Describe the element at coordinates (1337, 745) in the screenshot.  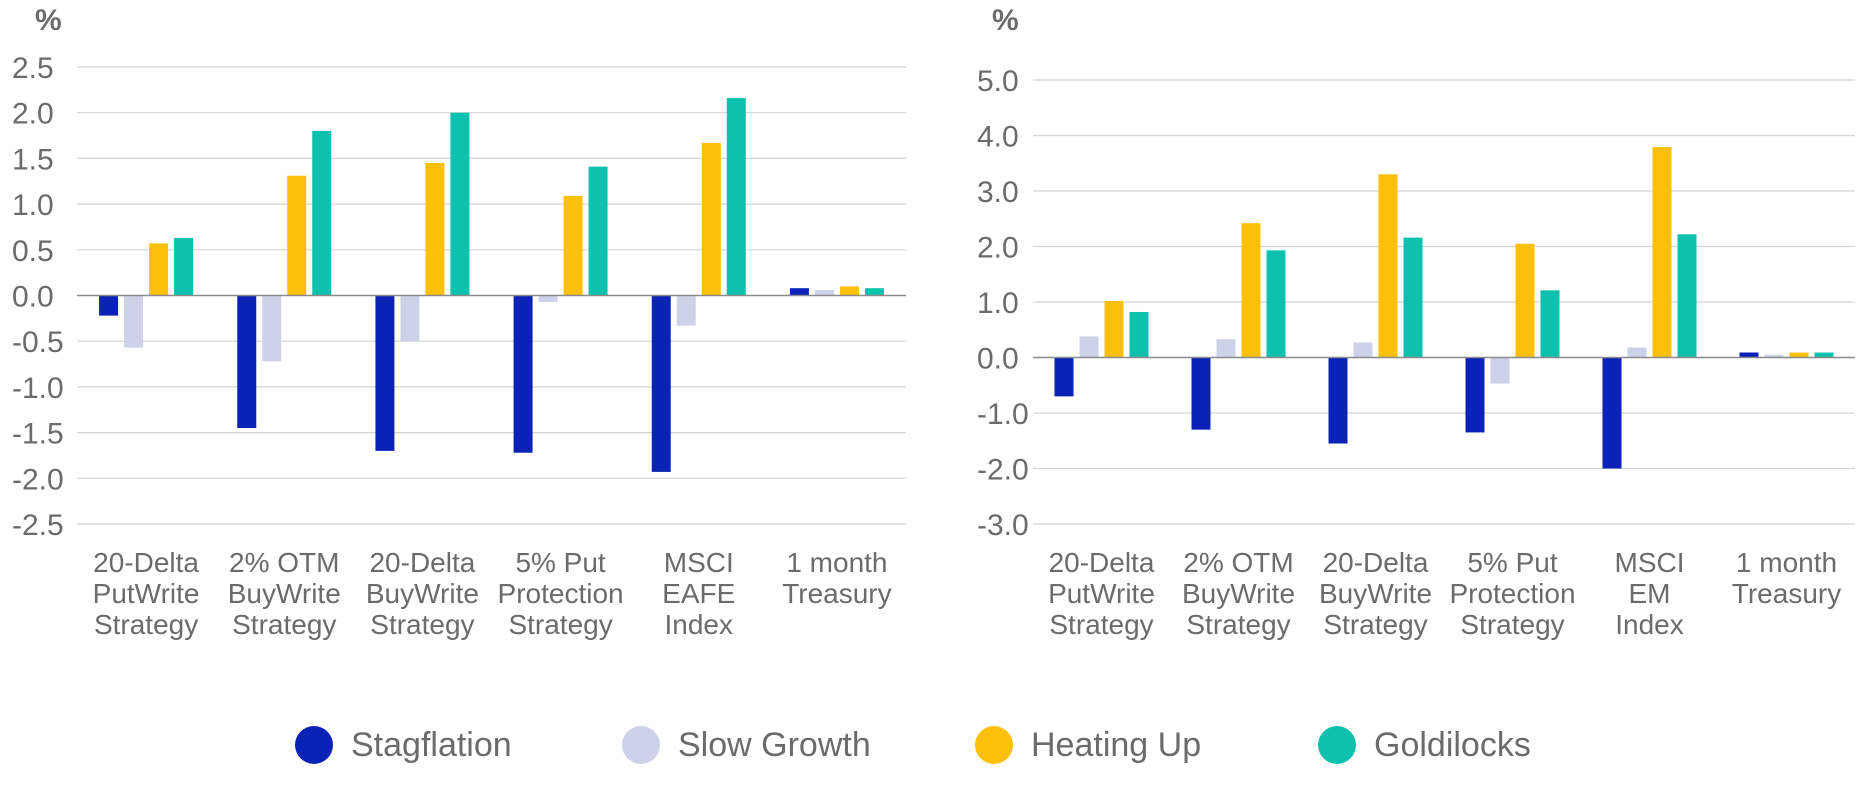
I see `legend-swatch-goldilocks` at that location.